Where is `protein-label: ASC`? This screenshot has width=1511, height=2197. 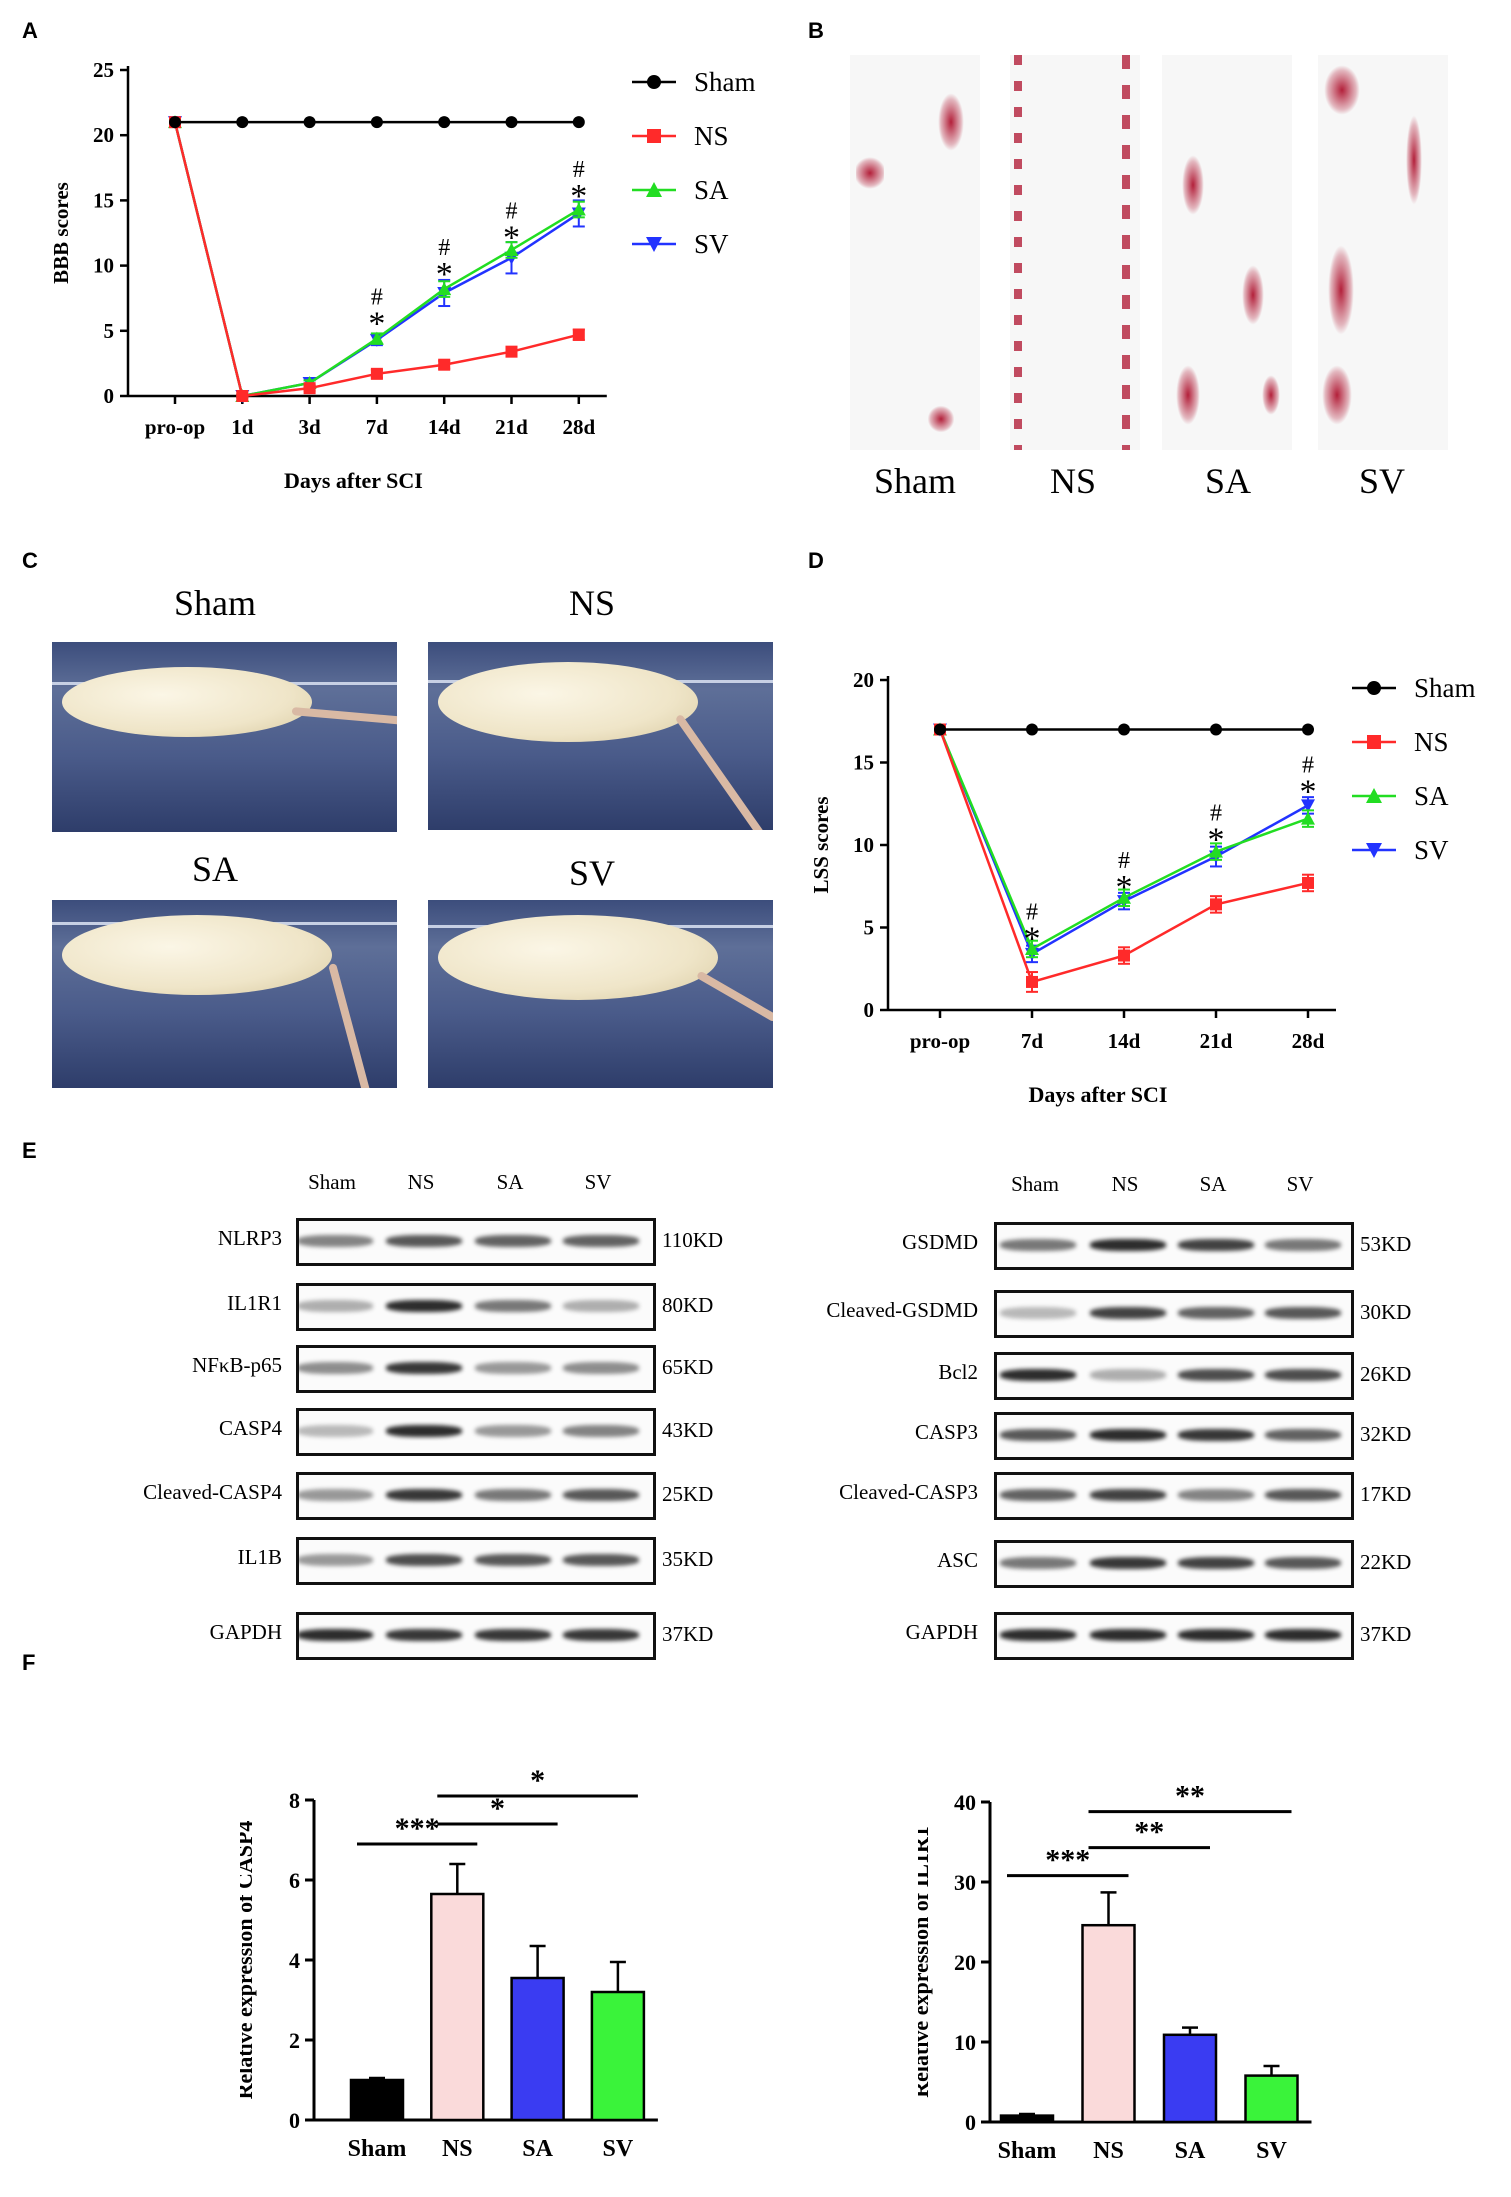 protein-label: ASC is located at coordinates (957, 1560).